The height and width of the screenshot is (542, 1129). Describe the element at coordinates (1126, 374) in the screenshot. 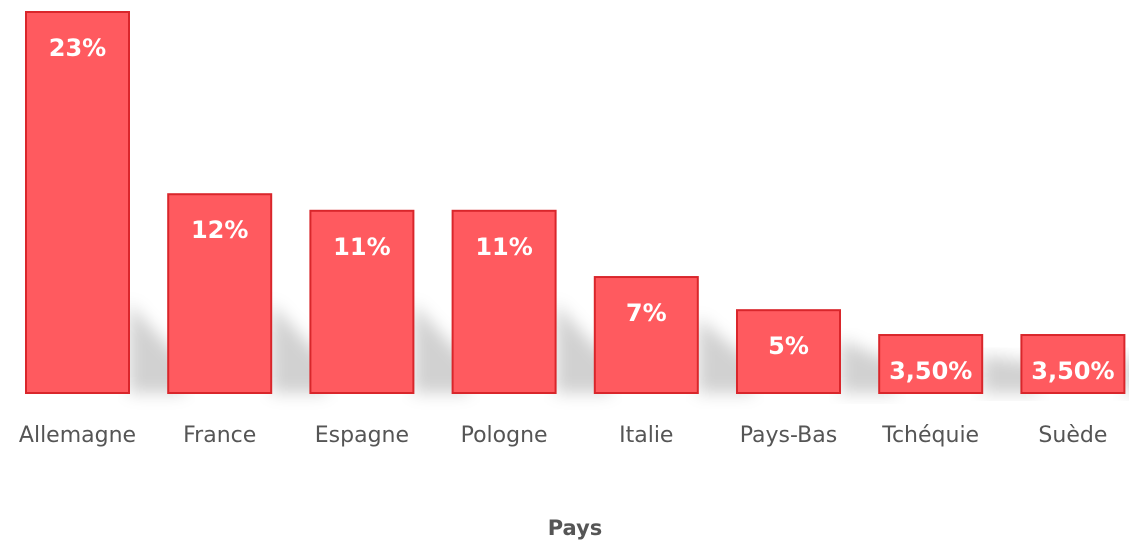

I see `bar-shadow` at that location.